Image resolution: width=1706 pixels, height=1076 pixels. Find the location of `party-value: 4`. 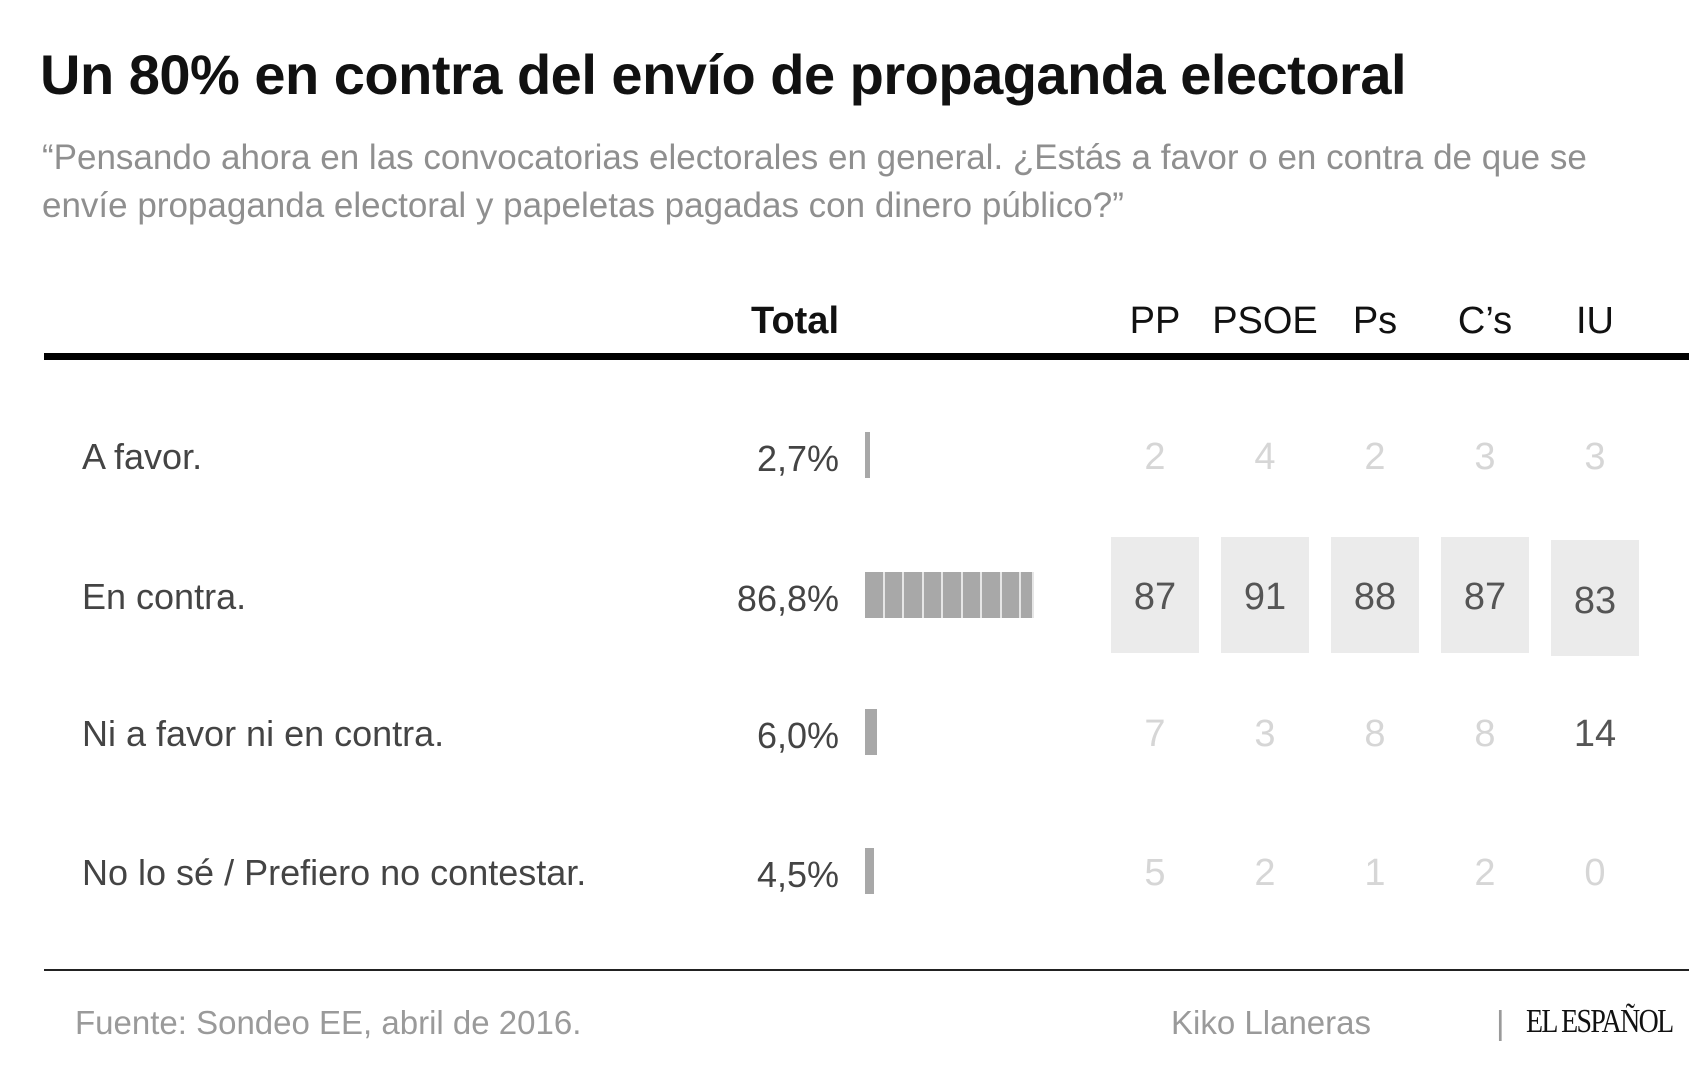

party-value: 4 is located at coordinates (1265, 457).